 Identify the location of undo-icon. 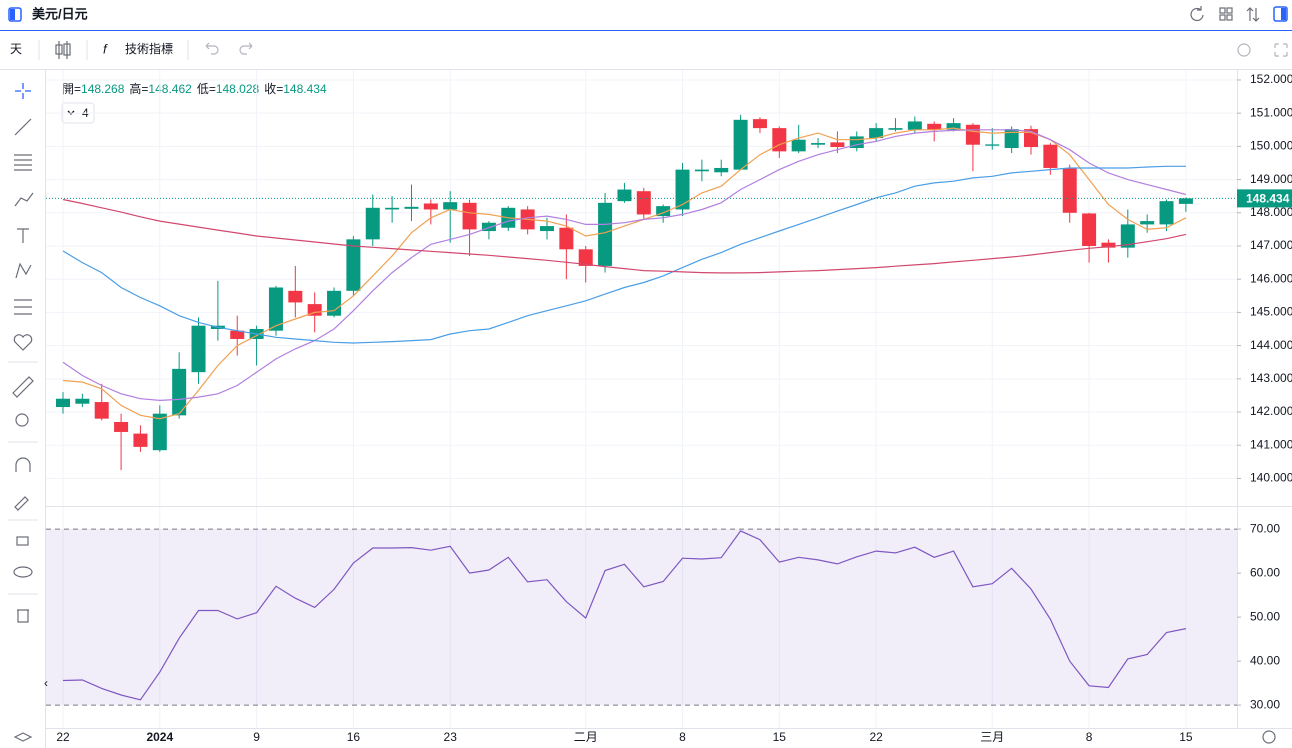
(212, 48).